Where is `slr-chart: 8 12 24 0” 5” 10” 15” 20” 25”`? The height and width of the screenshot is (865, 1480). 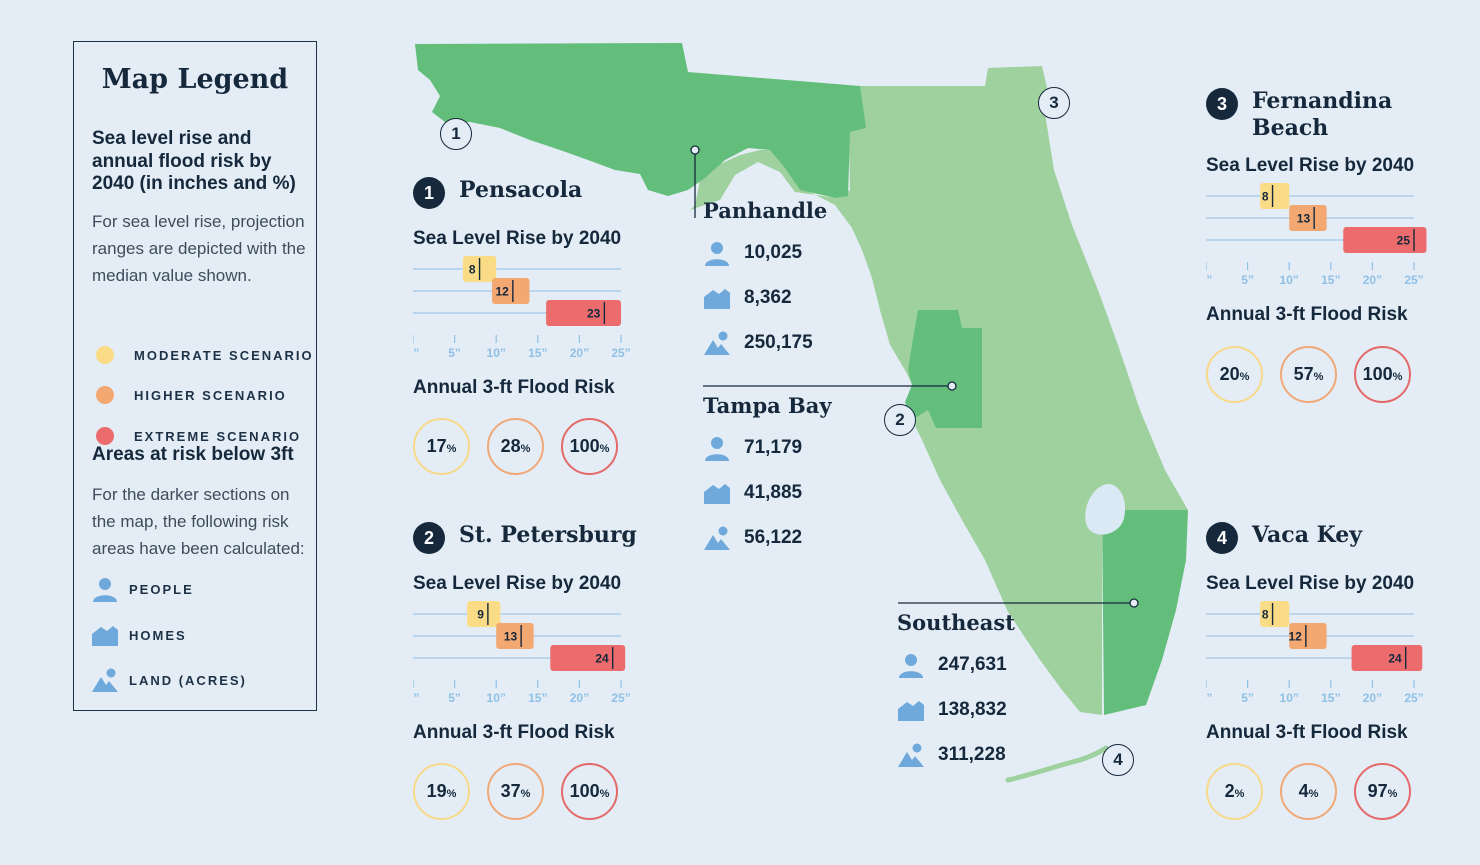
slr-chart: 8 12 24 0” 5” 10” 15” 20” 25” is located at coordinates (1315, 653).